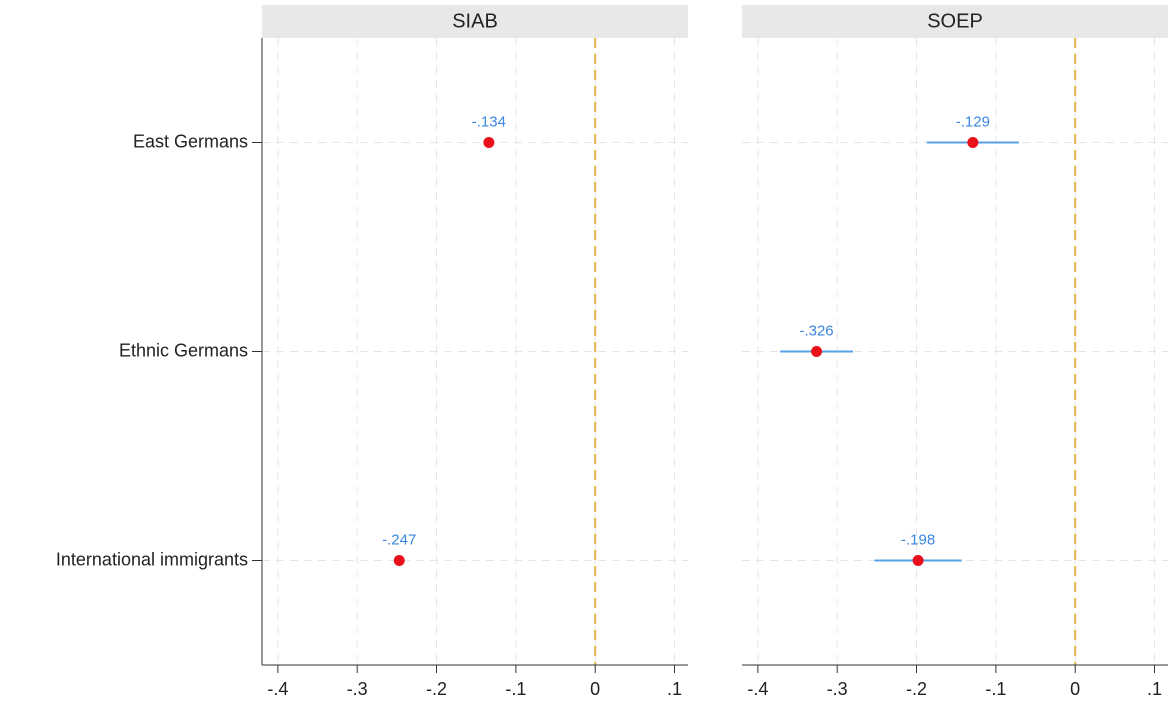 This screenshot has height=706, width=1170. I want to click on value-label: -.129, so click(973, 121).